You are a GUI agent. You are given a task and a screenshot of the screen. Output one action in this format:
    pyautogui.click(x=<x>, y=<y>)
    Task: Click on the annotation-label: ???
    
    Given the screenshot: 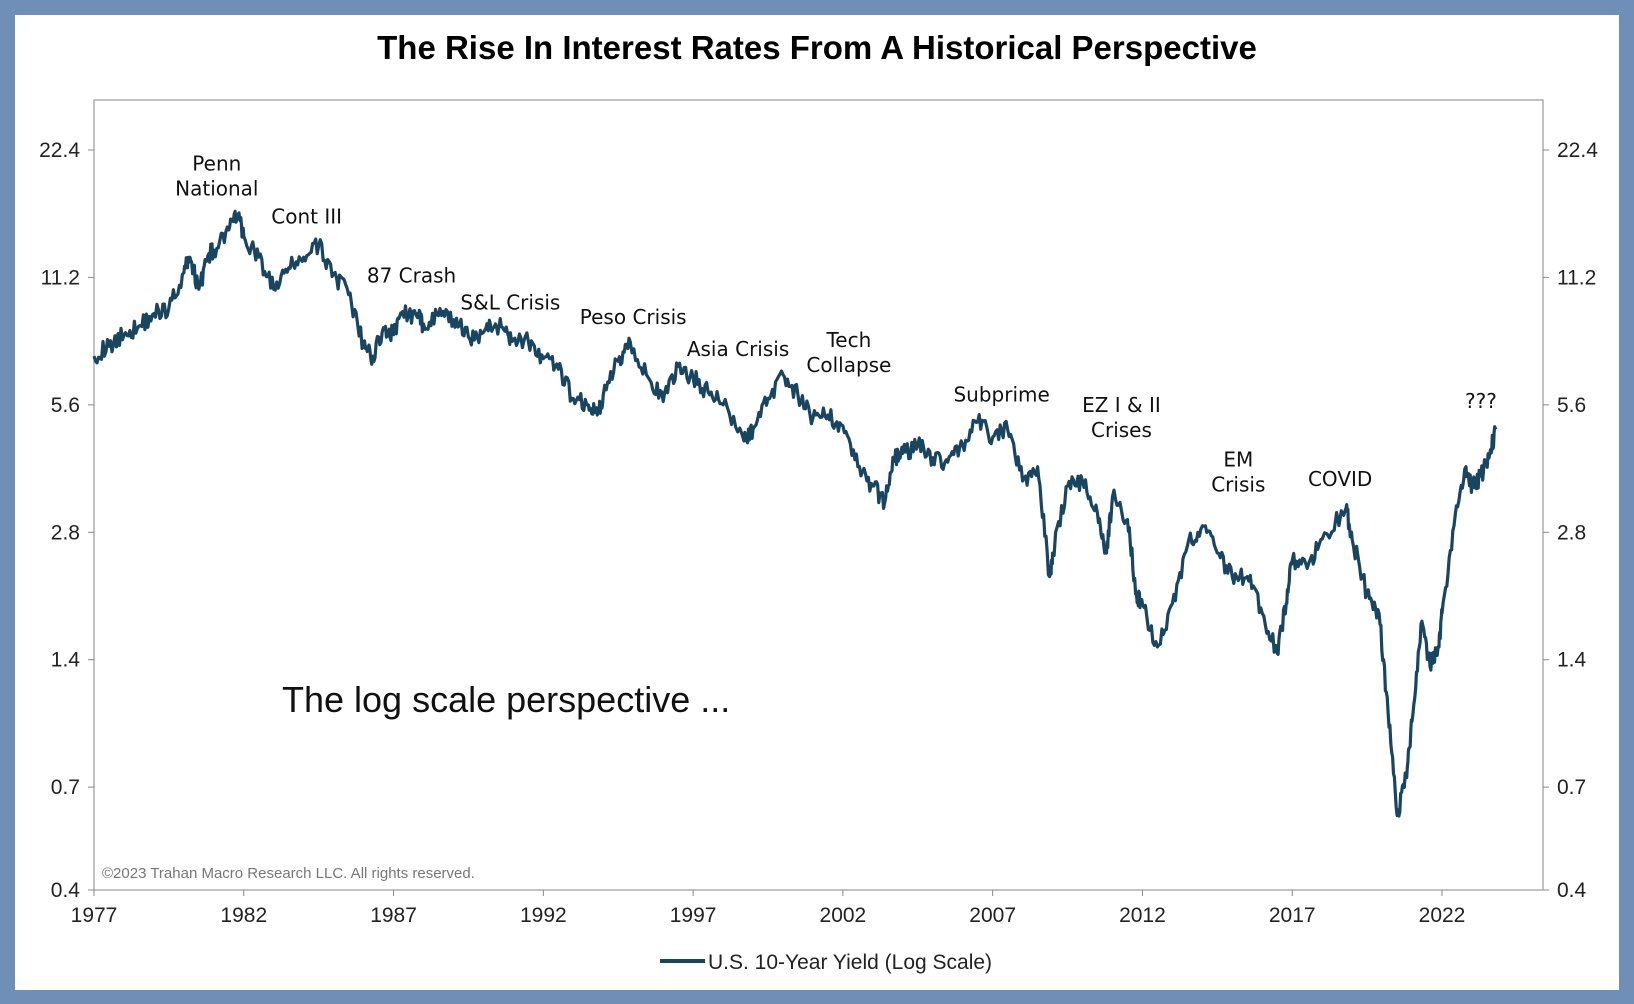 What is the action you would take?
    pyautogui.click(x=1481, y=401)
    